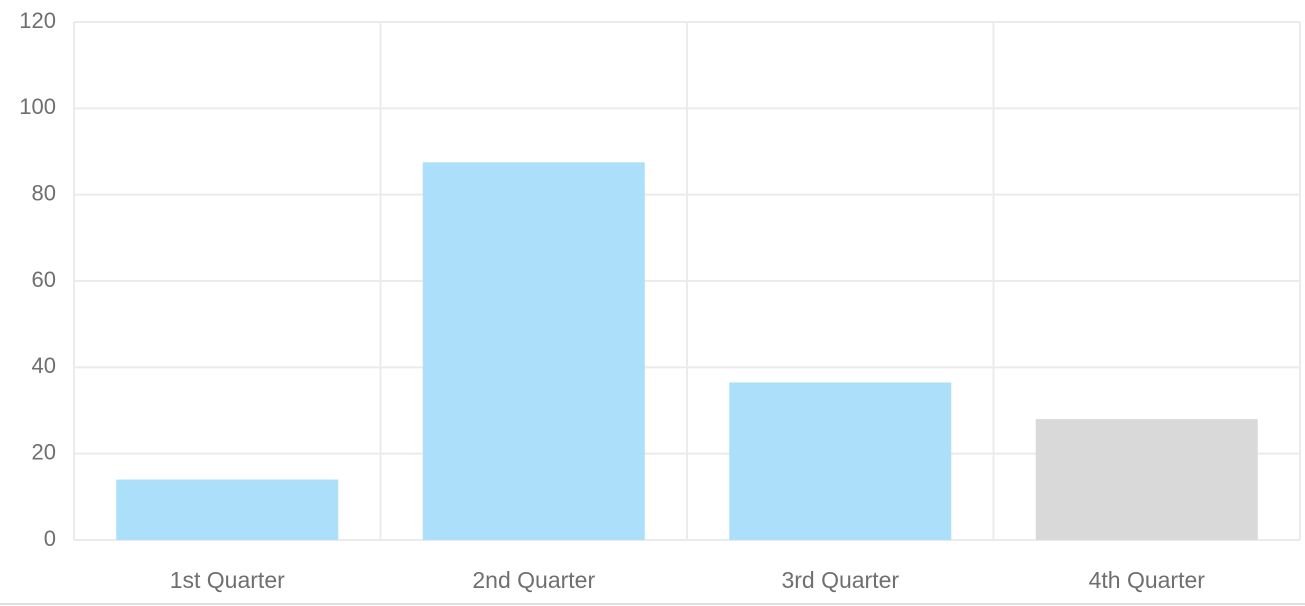  What do you see at coordinates (37, 20) in the screenshot?
I see `y-tick-label: 120` at bounding box center [37, 20].